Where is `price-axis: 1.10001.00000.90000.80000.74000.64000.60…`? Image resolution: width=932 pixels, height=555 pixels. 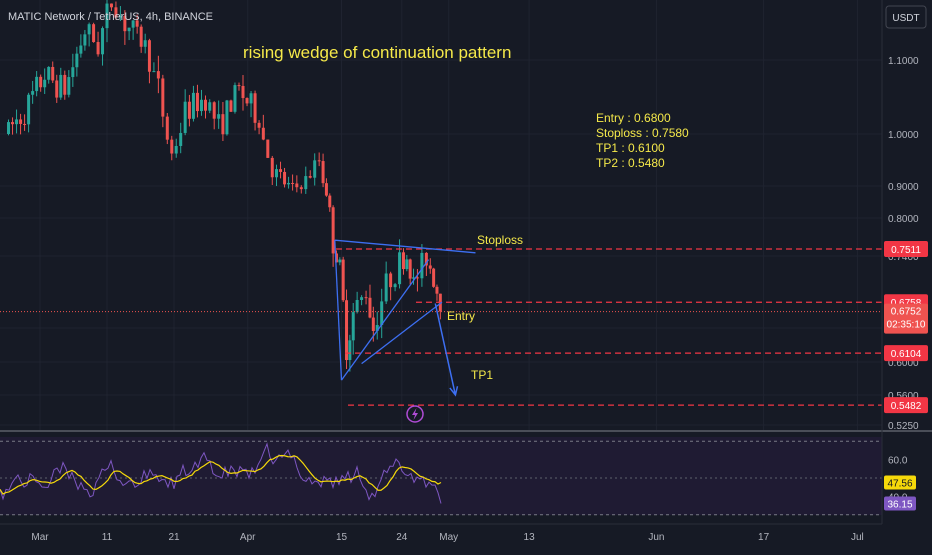
price-axis: 1.10001.00000.90000.80000.74000.64000.60… is located at coordinates (903, 279).